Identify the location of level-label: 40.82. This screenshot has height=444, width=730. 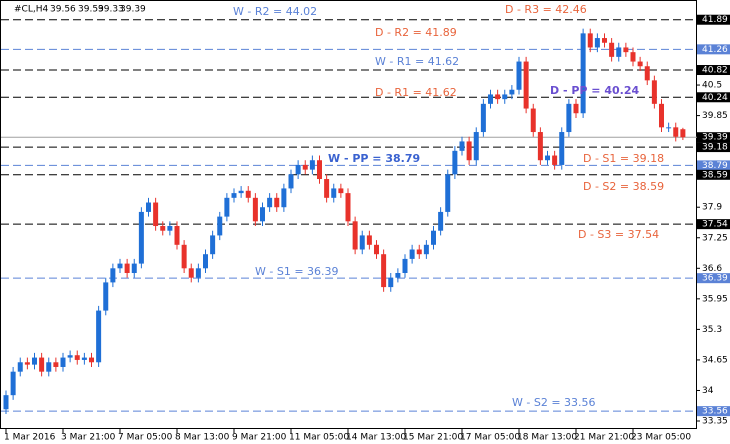
(715, 71).